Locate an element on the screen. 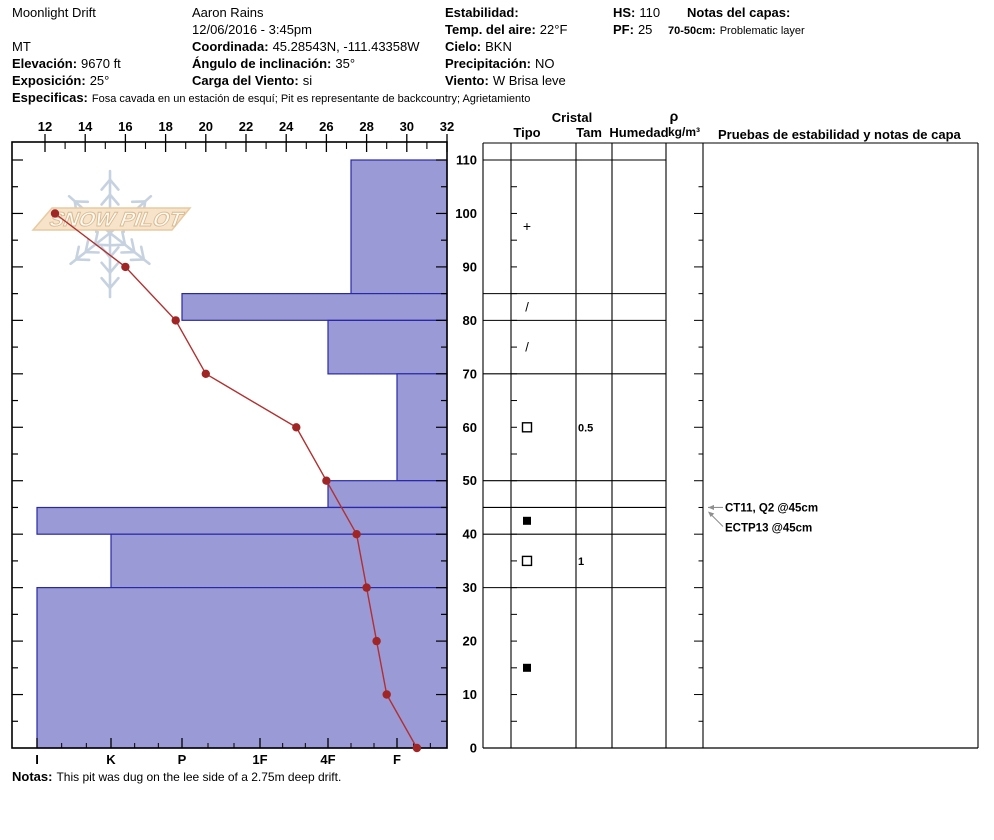  grain-size-value: 1 is located at coordinates (581, 562).